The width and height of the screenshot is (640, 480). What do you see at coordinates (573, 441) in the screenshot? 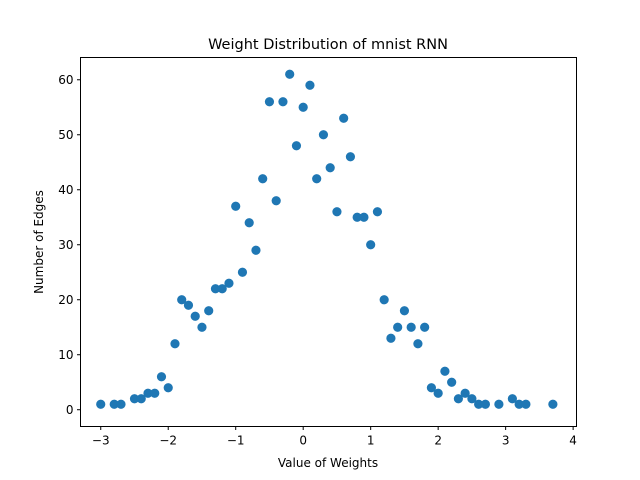
I see `x-tick-label: 4` at bounding box center [573, 441].